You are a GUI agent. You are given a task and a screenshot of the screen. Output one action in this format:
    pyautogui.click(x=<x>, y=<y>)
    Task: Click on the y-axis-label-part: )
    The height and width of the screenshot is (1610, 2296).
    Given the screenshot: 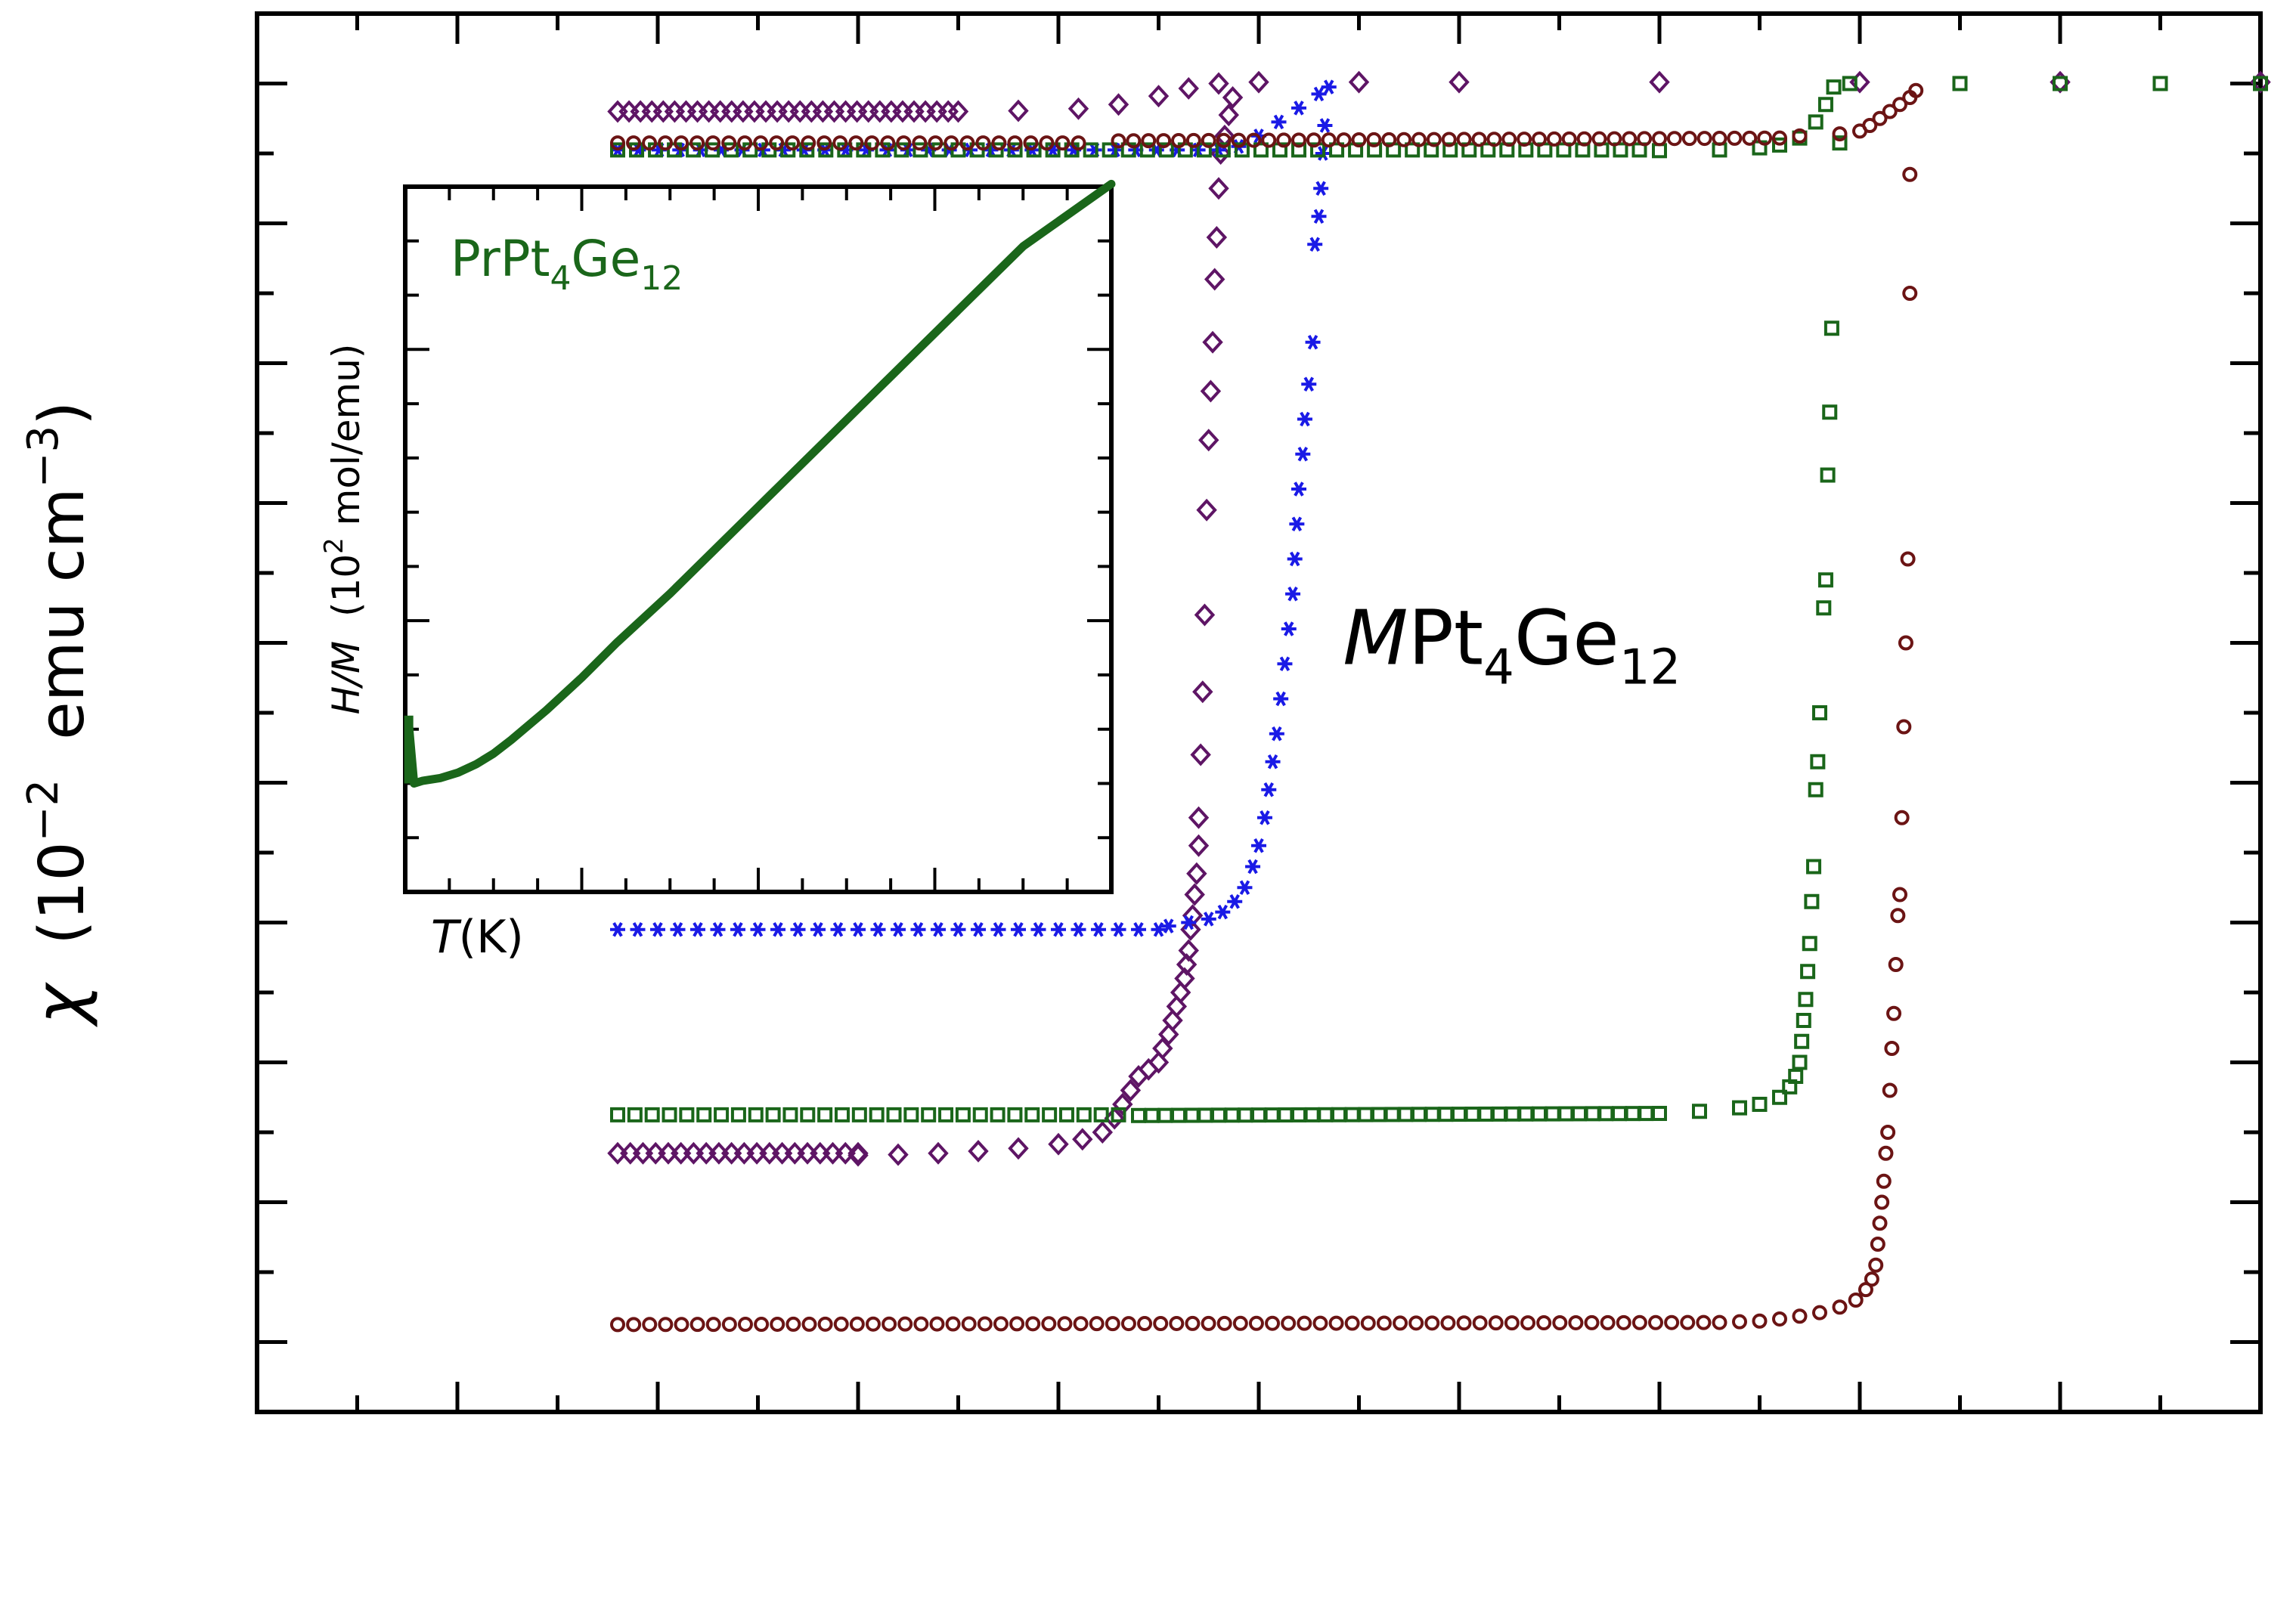 What is the action you would take?
    pyautogui.click(x=62, y=413)
    